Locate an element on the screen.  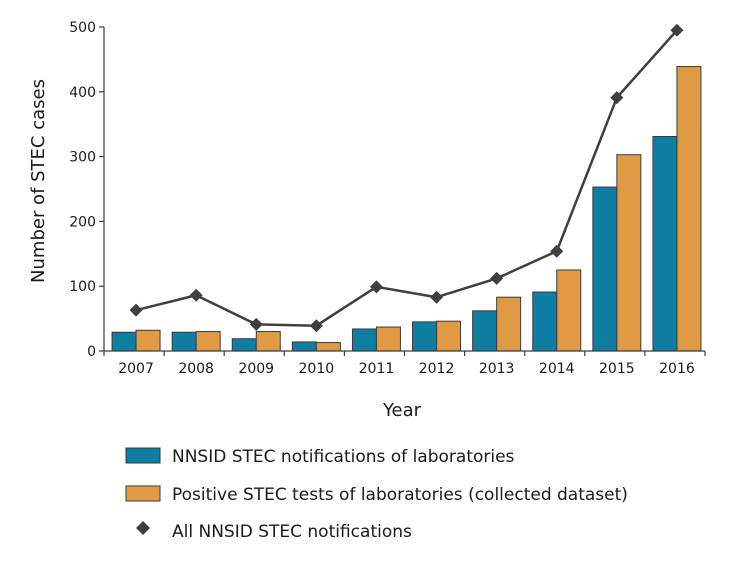
x-axis-title: Year is located at coordinates (402, 410).